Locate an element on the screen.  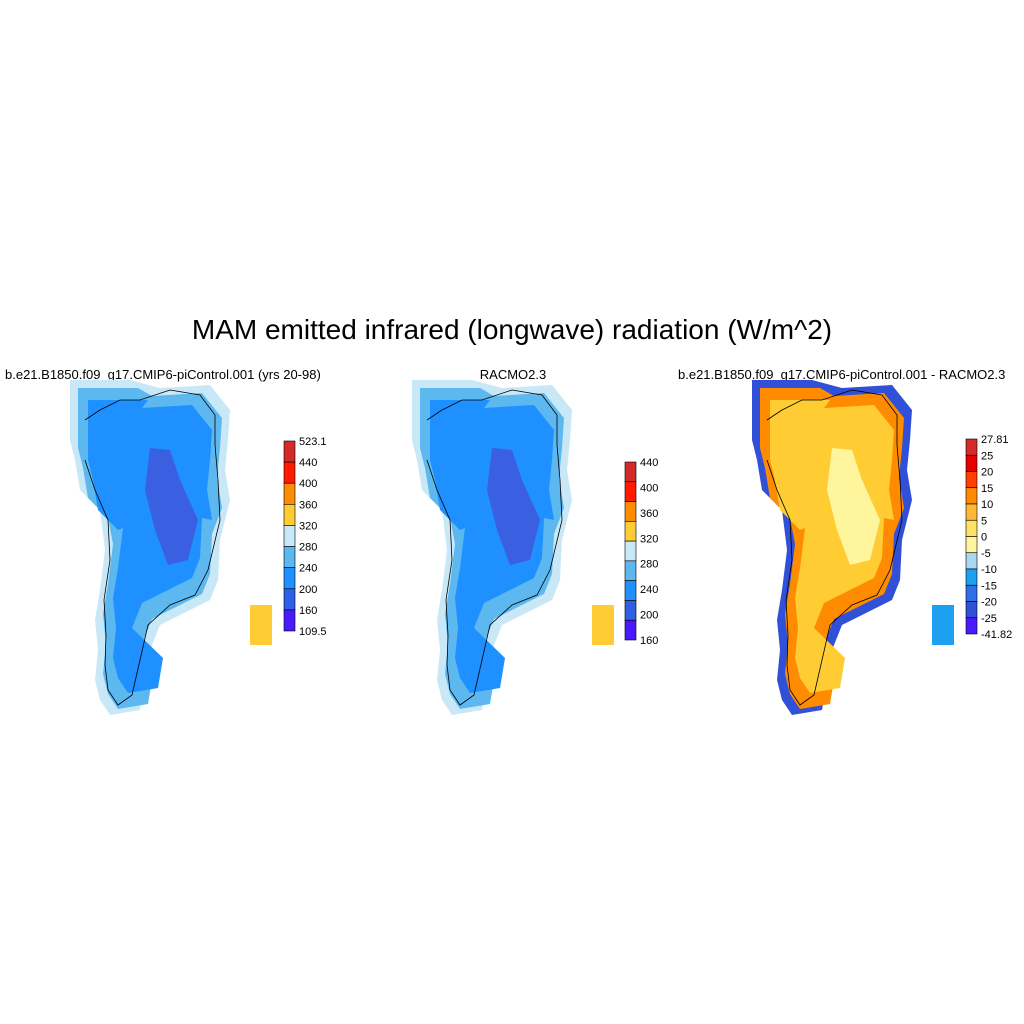
panel-title-racmo: RACMO2.3 is located at coordinates (513, 374).